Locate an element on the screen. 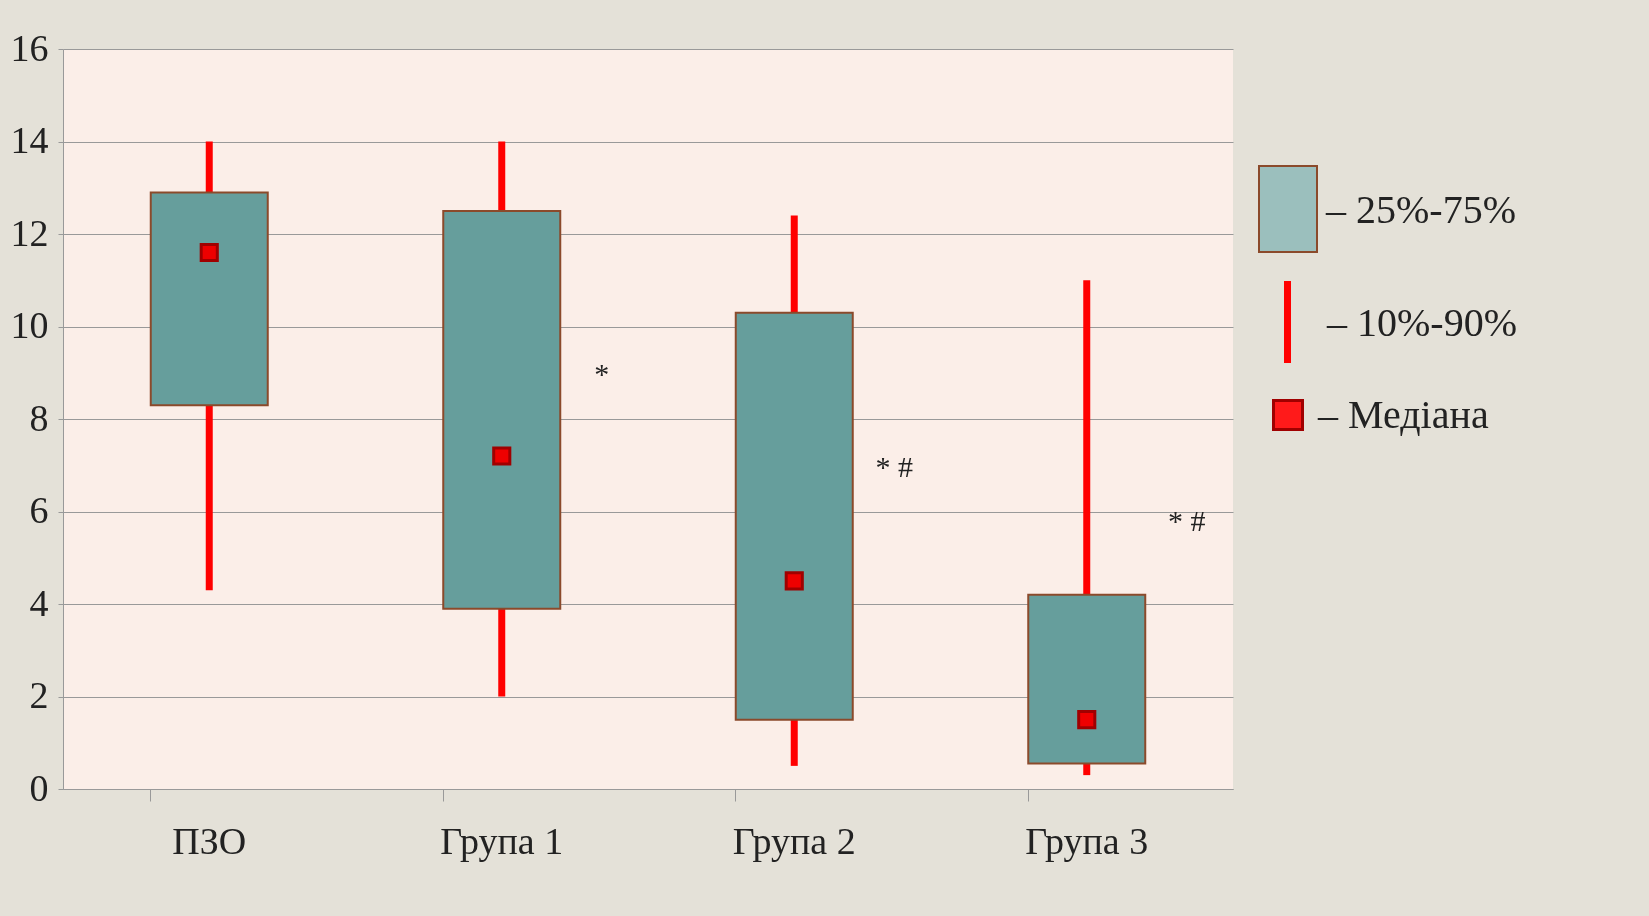 Image resolution: width=1649 pixels, height=916 pixels. x-tick-label: ПЗО is located at coordinates (209, 840).